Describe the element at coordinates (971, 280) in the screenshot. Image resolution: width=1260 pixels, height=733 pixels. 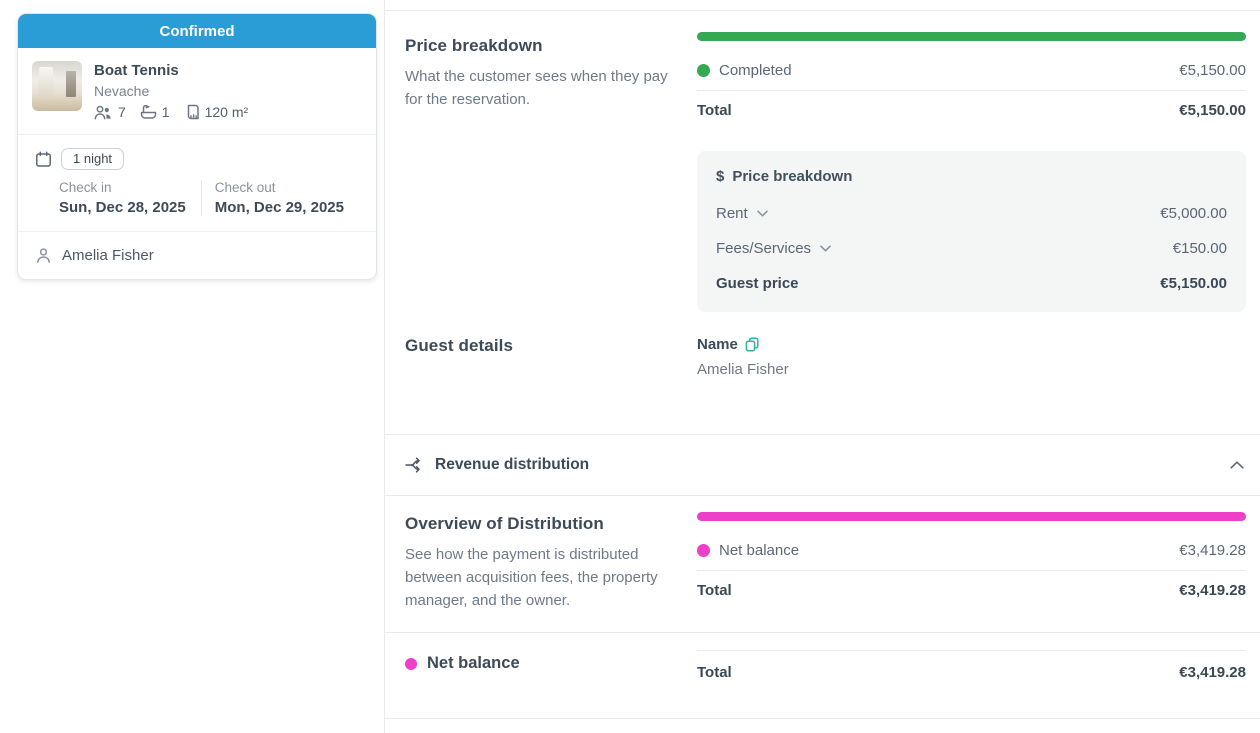
I see `guest-price-row: Guest price €5,150.00` at that location.